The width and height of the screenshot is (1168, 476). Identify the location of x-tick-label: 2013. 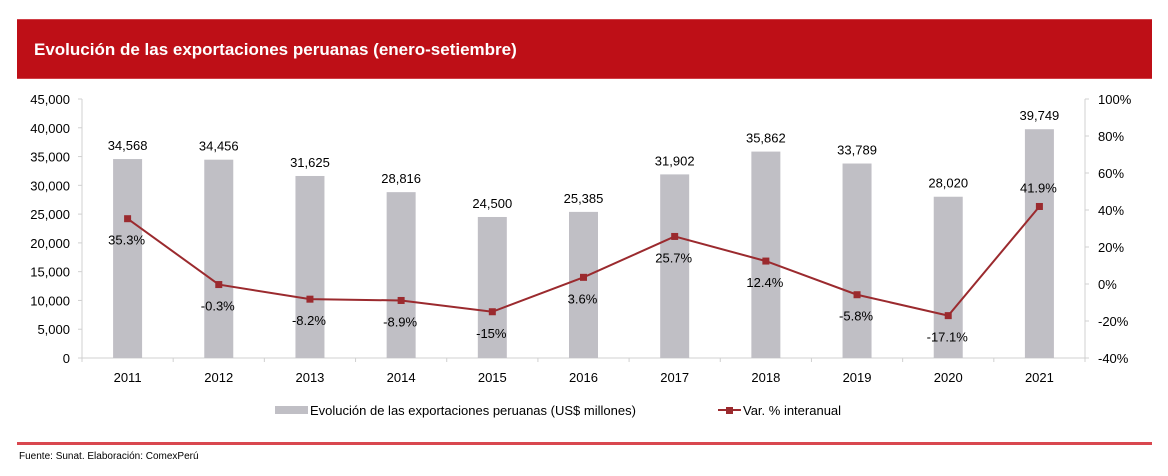
(309, 377).